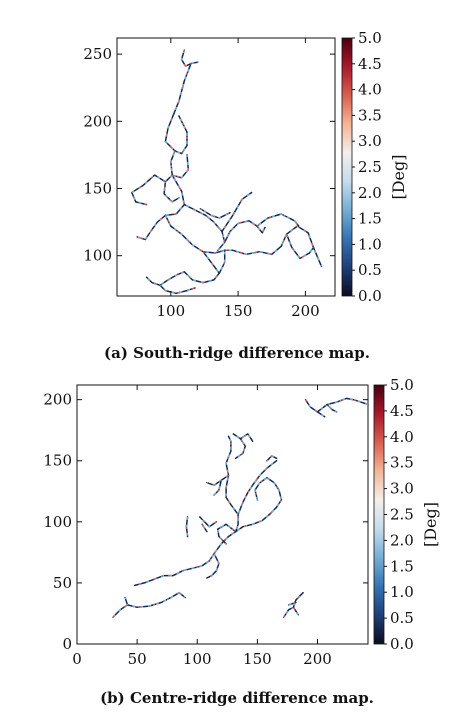  I want to click on x-tick-label: 50, so click(137, 659).